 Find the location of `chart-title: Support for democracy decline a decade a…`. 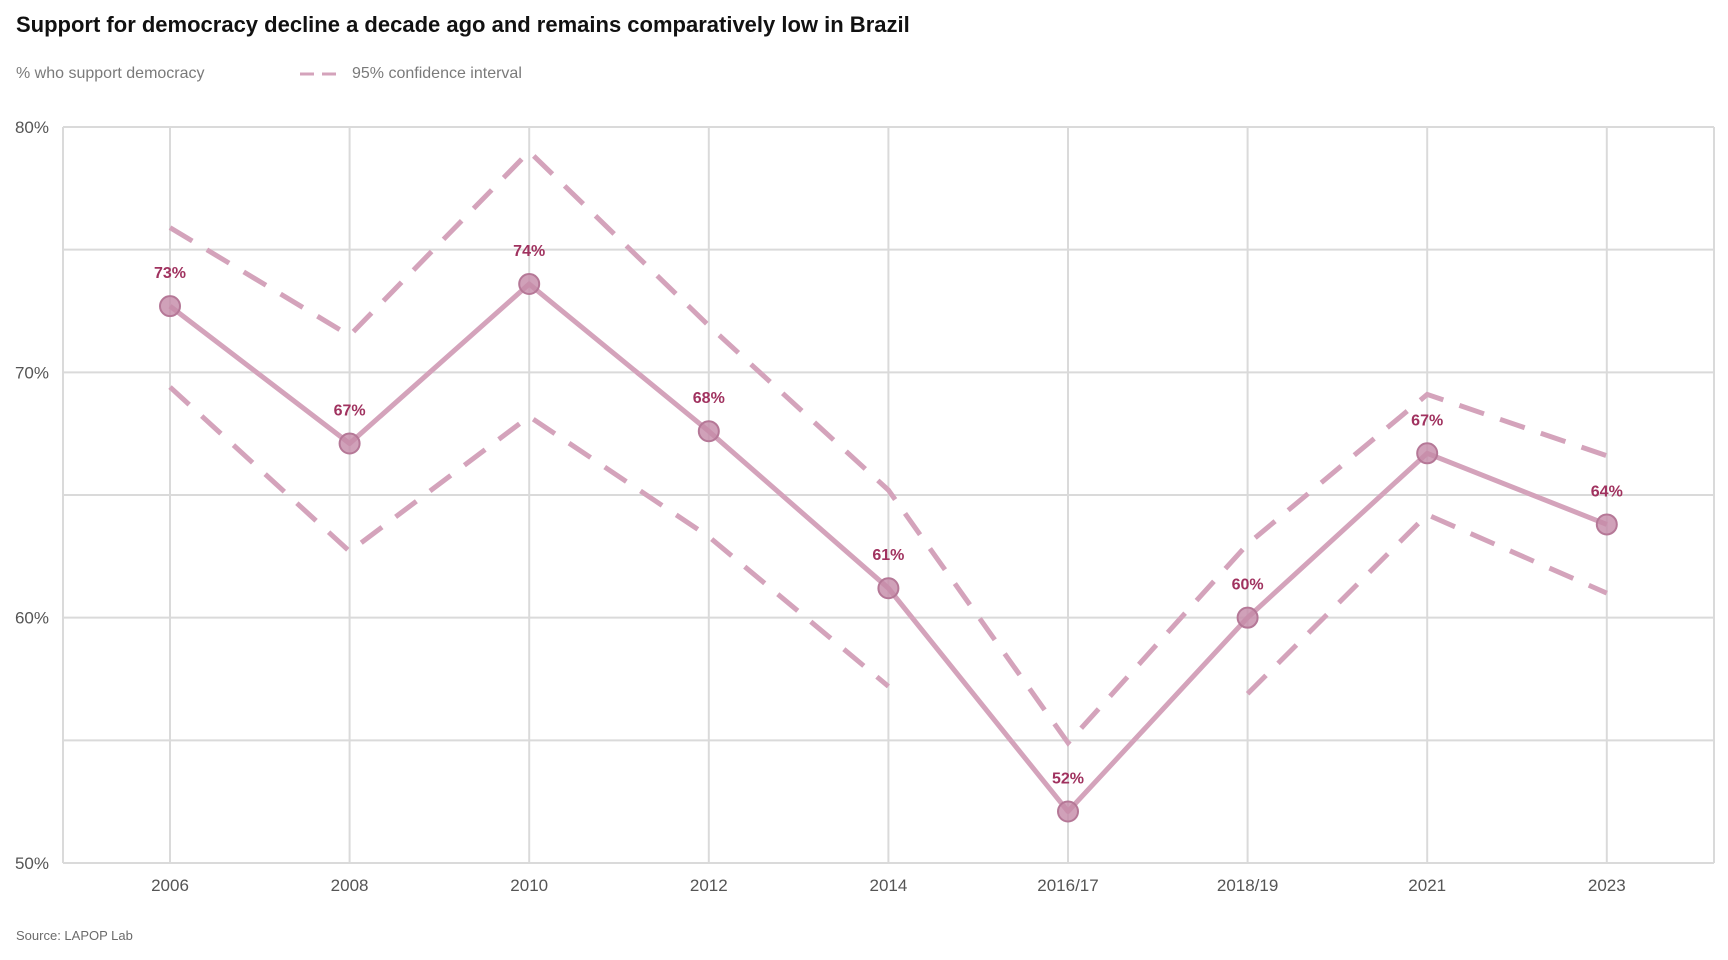

chart-title: Support for democracy decline a decade a… is located at coordinates (463, 24).